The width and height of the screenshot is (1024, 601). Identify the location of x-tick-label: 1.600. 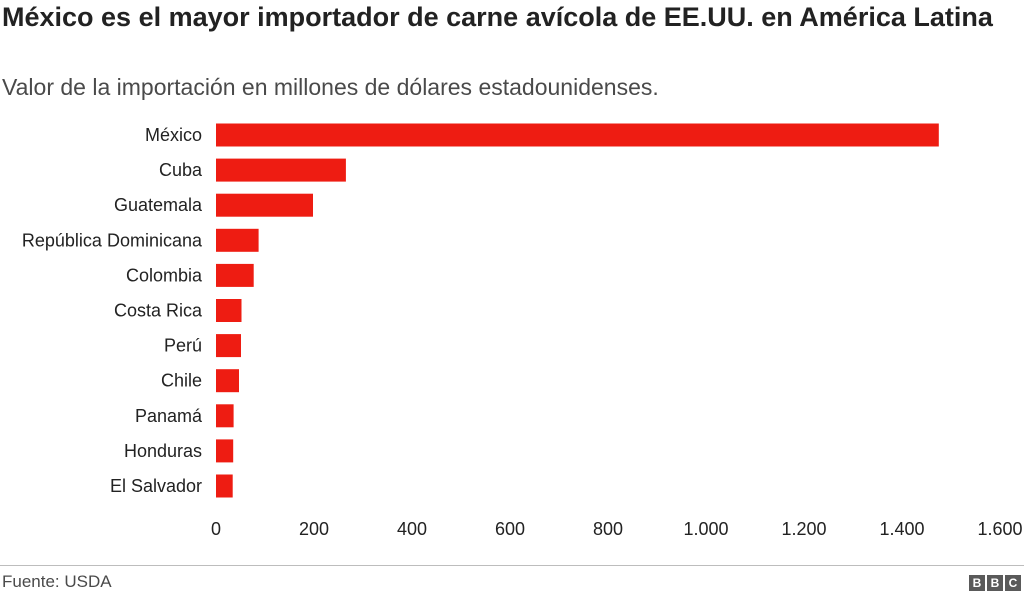
(999, 529).